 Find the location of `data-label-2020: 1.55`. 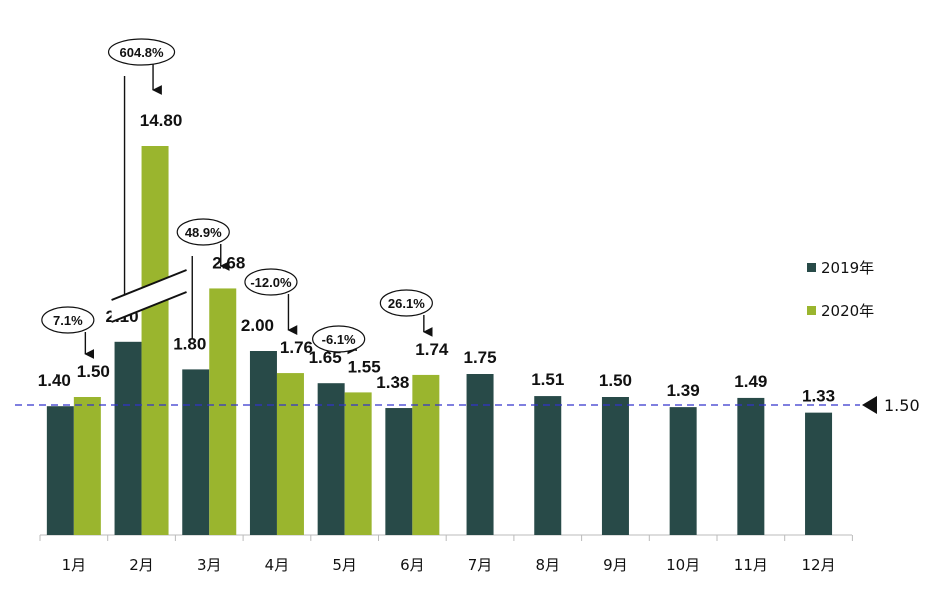

data-label-2020: 1.55 is located at coordinates (364, 366).